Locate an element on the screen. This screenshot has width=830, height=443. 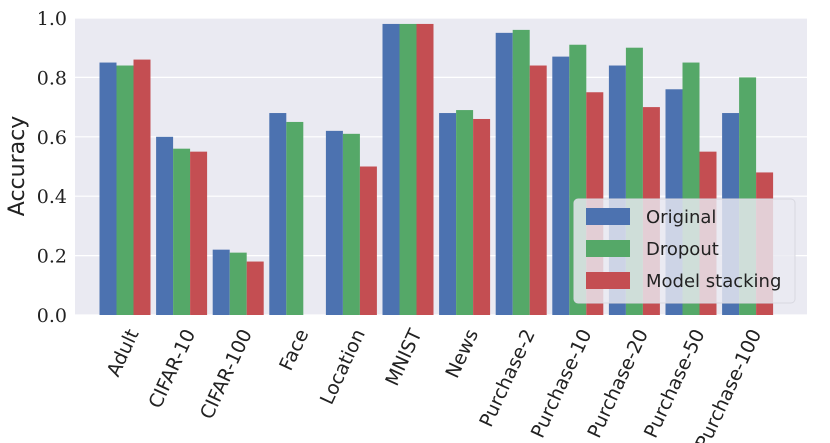
y-tick-label: 0.8 is located at coordinates (52, 78).